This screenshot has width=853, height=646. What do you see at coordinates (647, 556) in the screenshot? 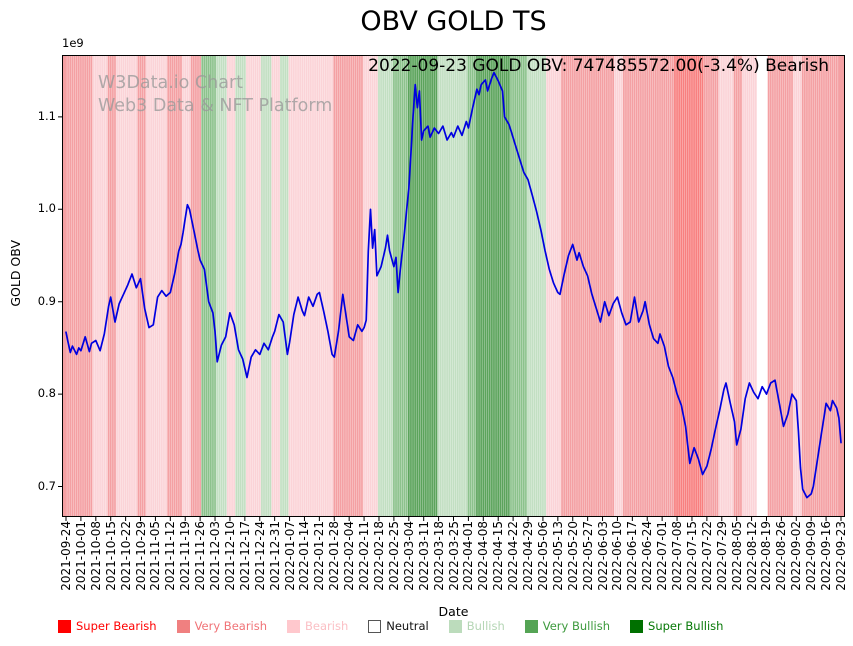
I see `x-tick-label: 2022-06-24` at bounding box center [647, 556].